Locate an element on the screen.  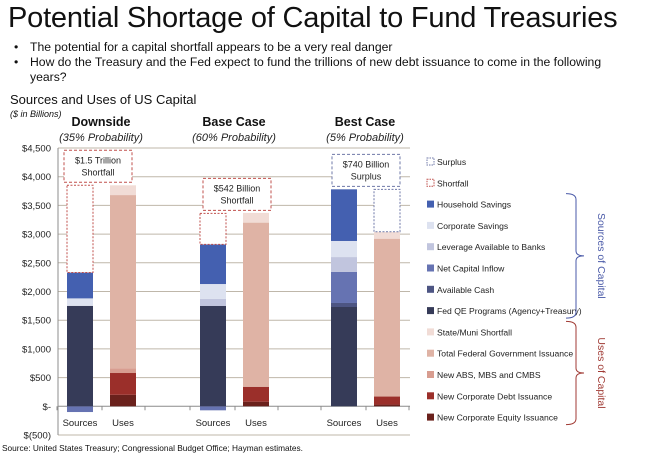
scenario-title: Best Case is located at coordinates (365, 122).